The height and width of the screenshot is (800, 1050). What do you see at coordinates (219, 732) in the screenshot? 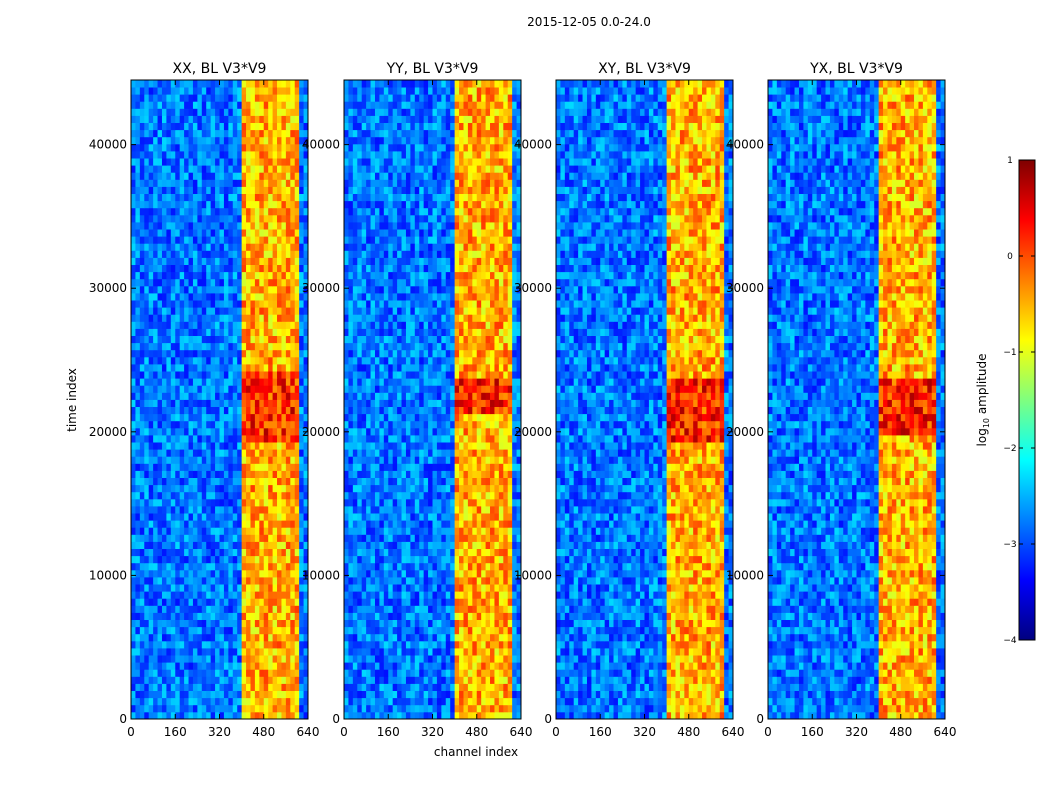
I see `x-tick-label: 320` at bounding box center [219, 732].